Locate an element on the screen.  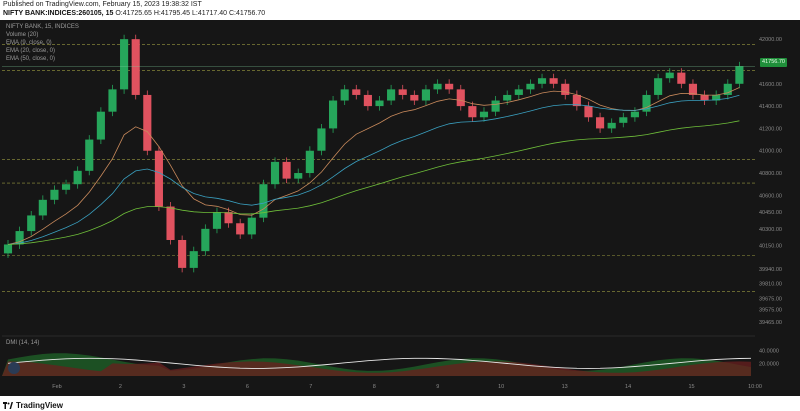
y-tick-label: 39675.00 is located at coordinates (770, 300).